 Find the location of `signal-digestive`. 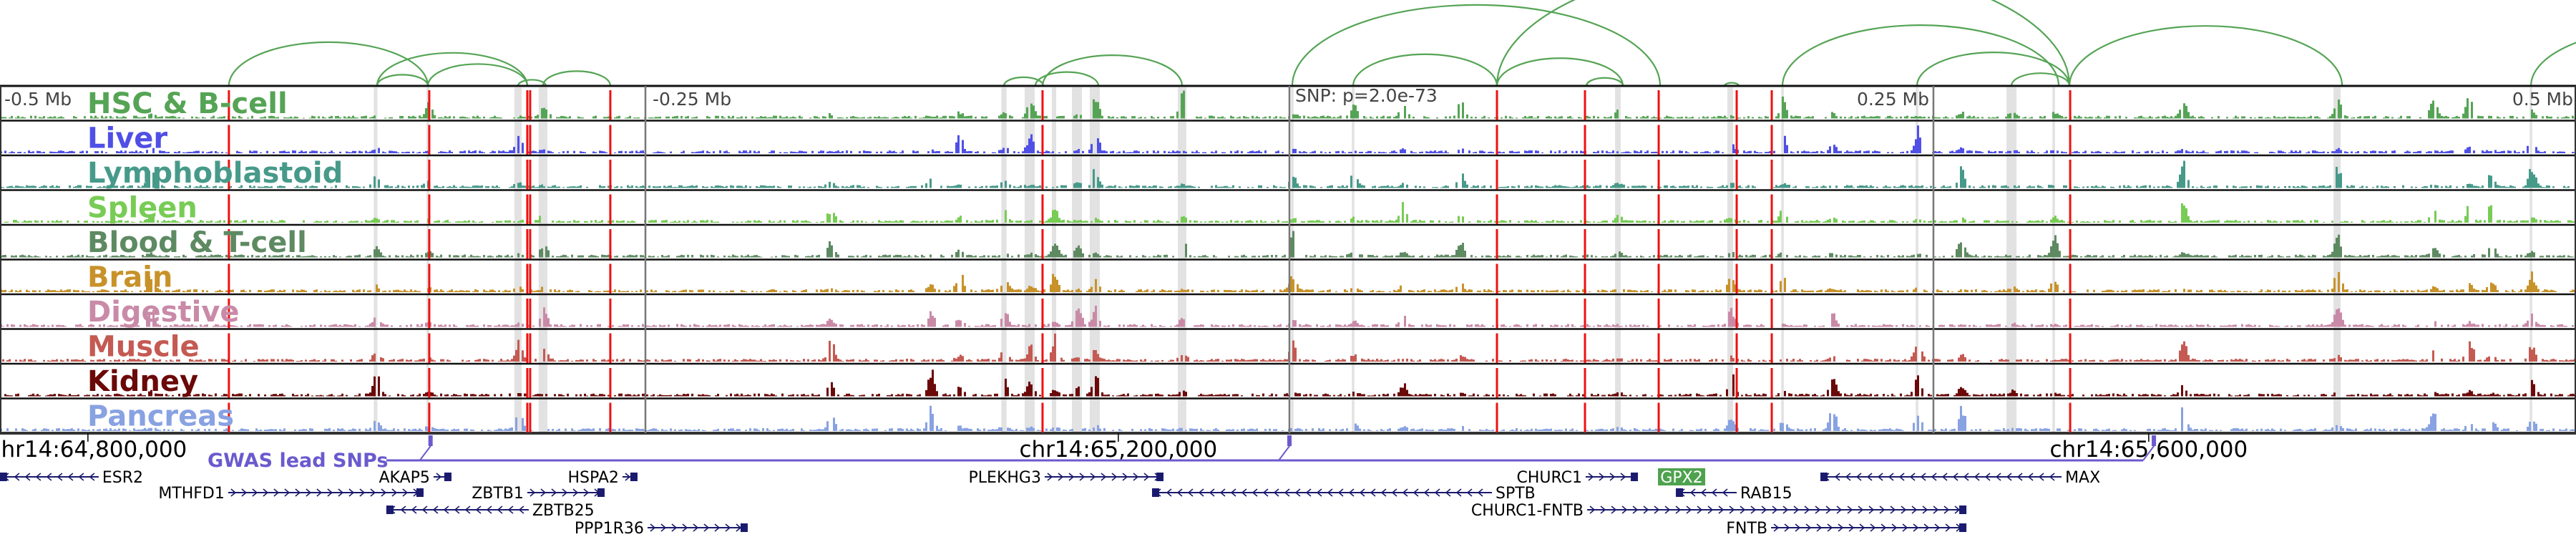

signal-digestive is located at coordinates (1287, 316).